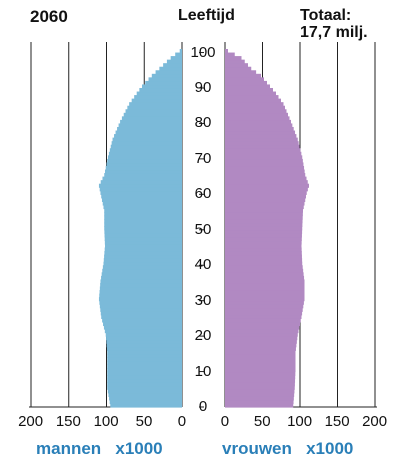 Image resolution: width=396 pixels, height=461 pixels. Describe the element at coordinates (337, 421) in the screenshot. I see `x-tick-label-women: 150` at that location.